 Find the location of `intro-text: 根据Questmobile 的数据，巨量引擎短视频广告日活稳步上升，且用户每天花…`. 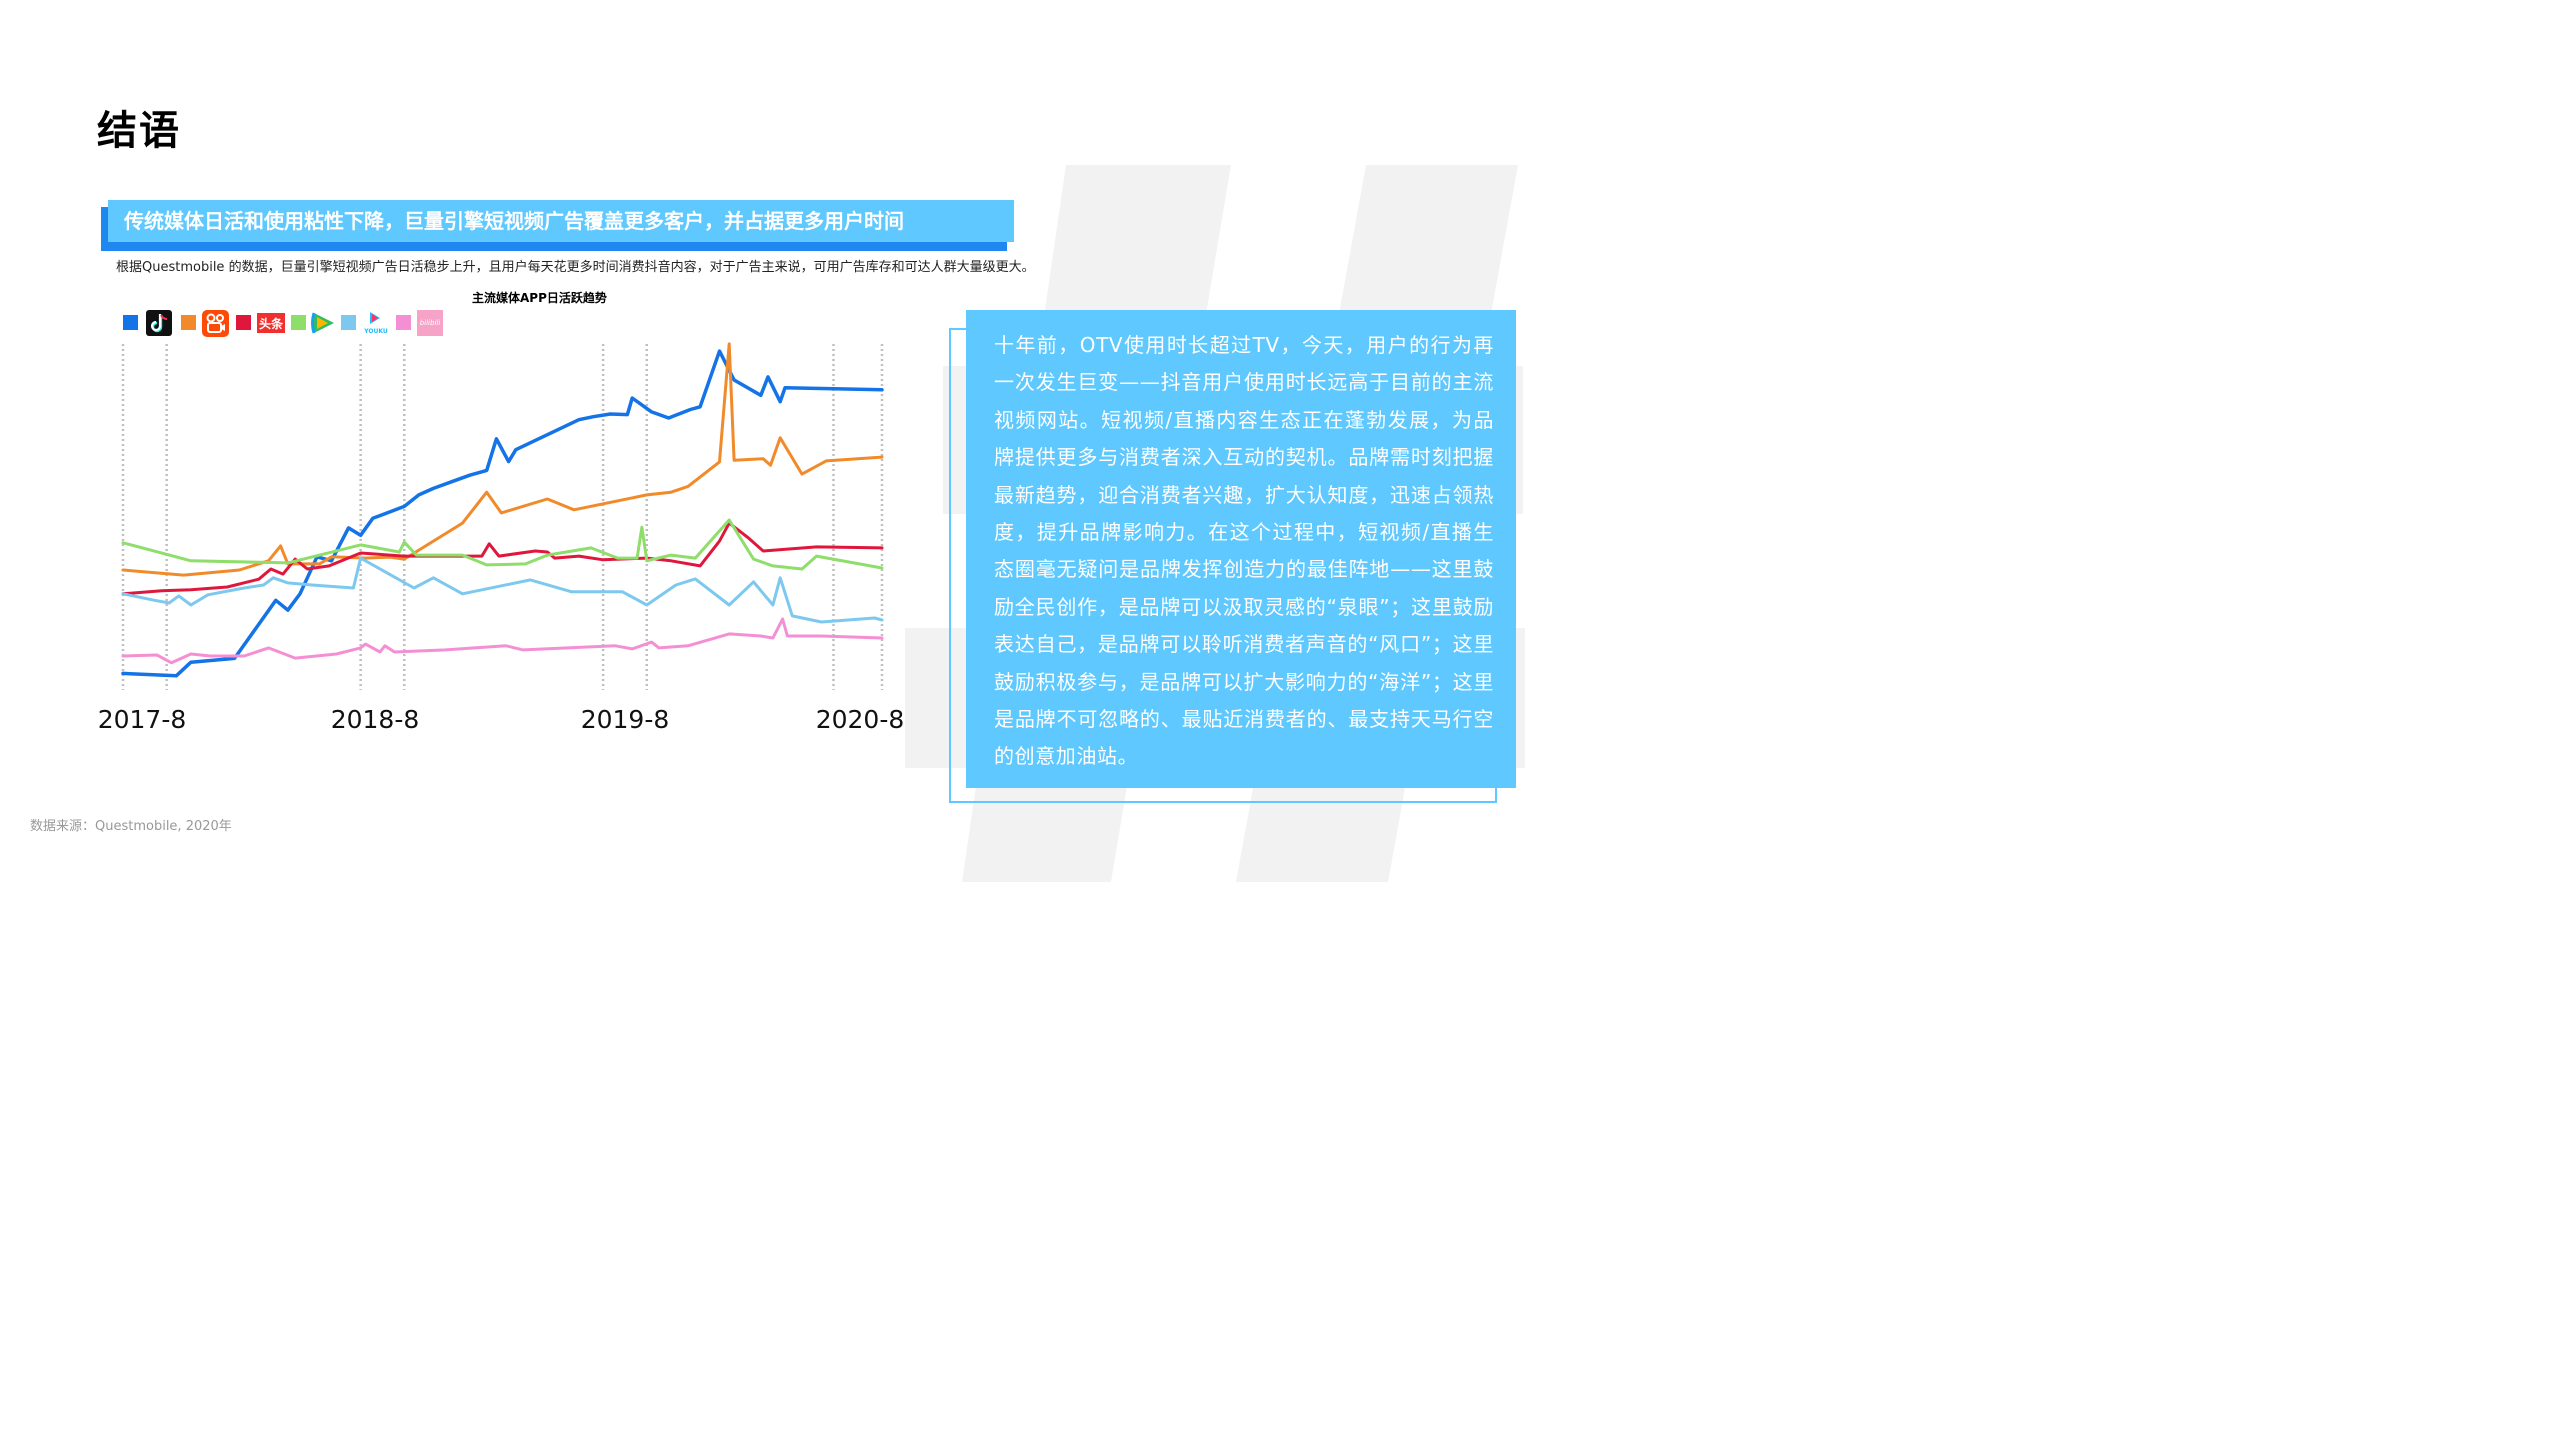

intro-text: 根据Questmobile 的数据，巨量引擎短视频广告日活稳步上升，且用户每天花… is located at coordinates (575, 267).